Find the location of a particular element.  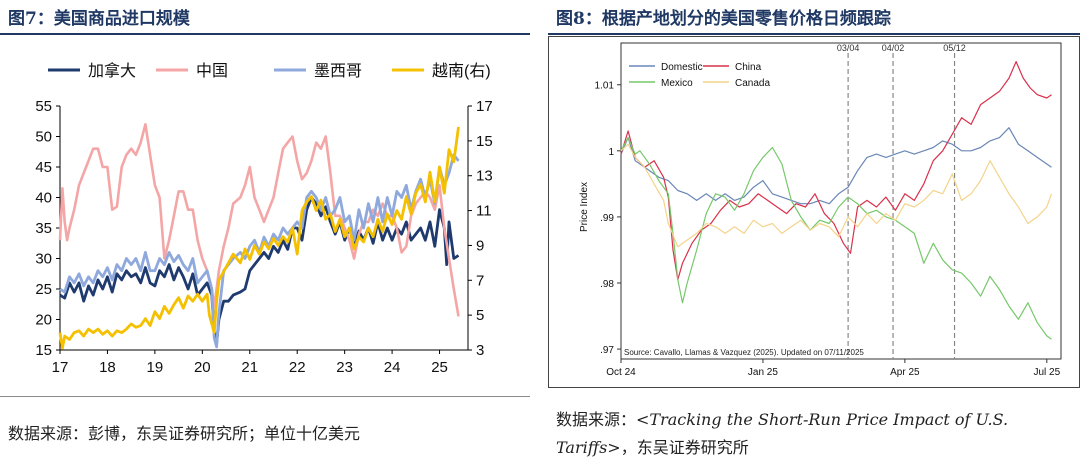

left-source-note: 数据来源：彭博，东吴证券研究所；单位十亿美元 is located at coordinates (184, 433).